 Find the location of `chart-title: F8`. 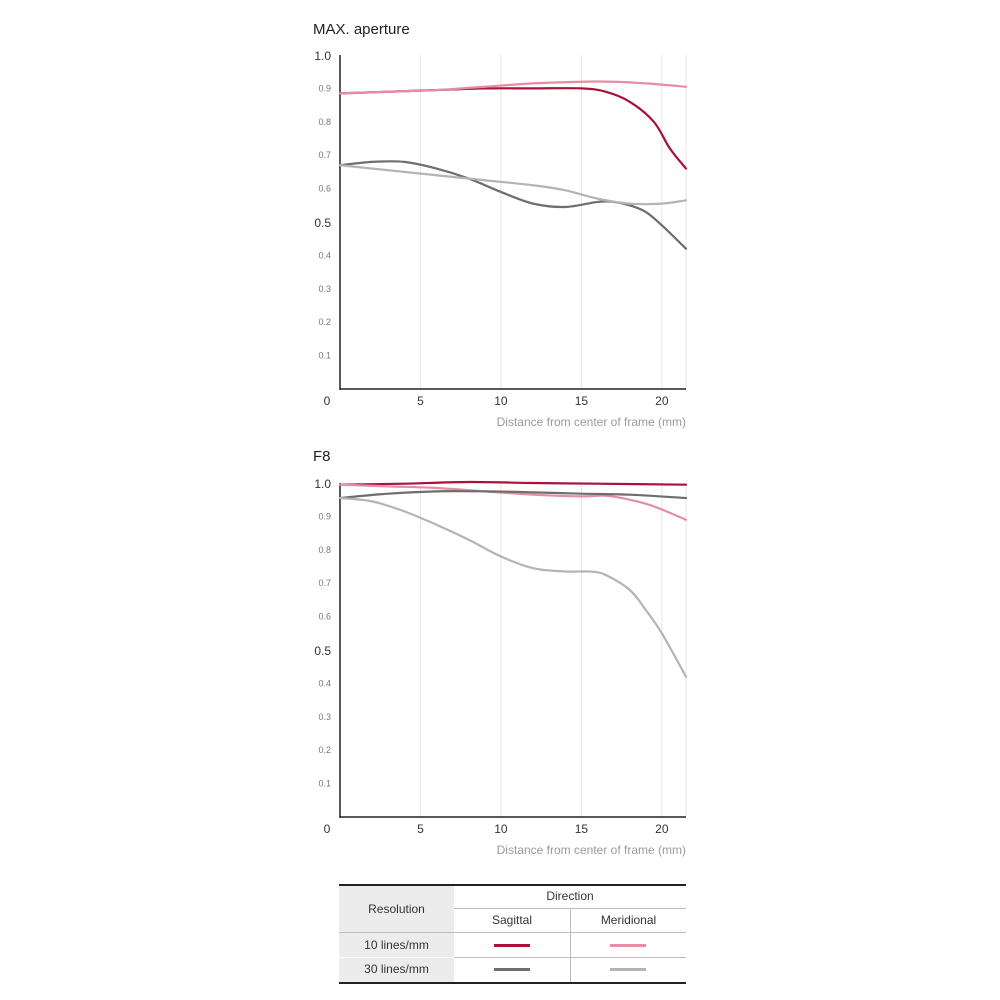

chart-title: F8 is located at coordinates (322, 456).